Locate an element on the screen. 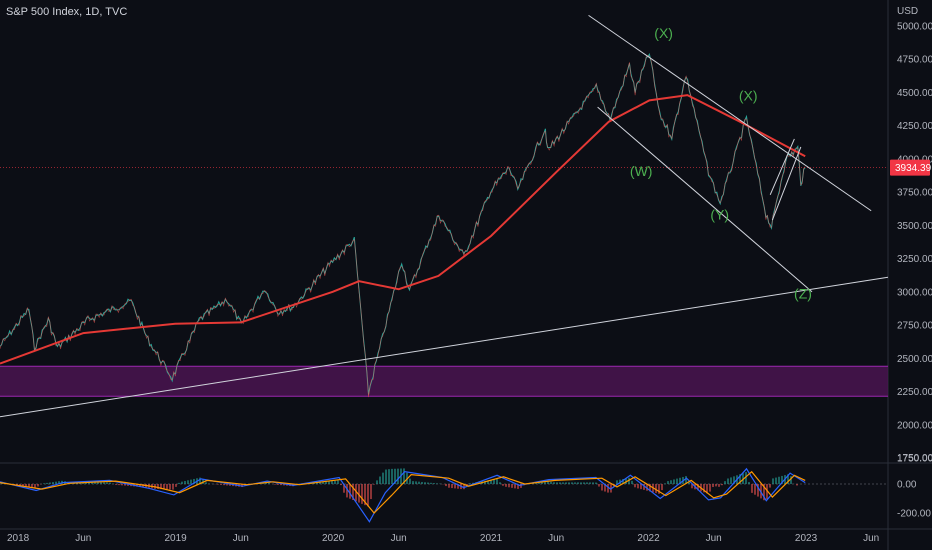  last-price-tag is located at coordinates (910, 167).